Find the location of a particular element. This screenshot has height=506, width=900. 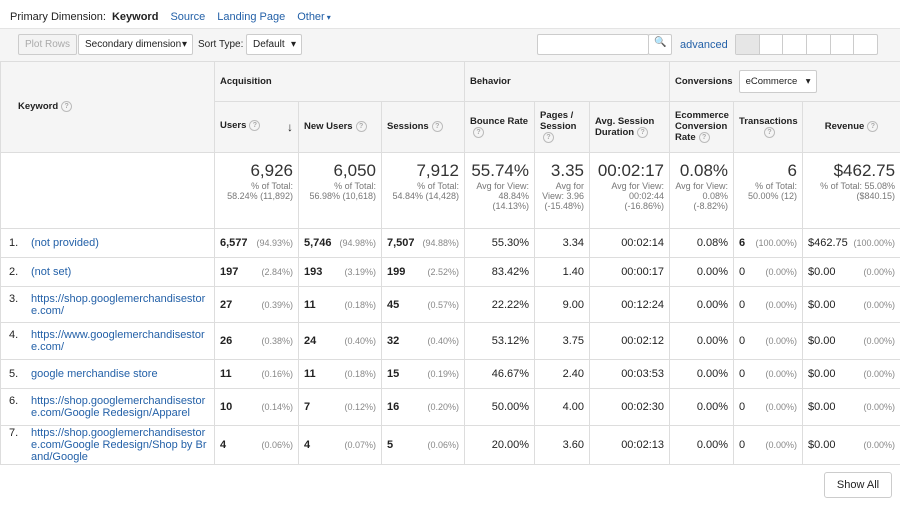

keyword-link: https://www.googlemerchandisestore.com/ is located at coordinates (118, 341).